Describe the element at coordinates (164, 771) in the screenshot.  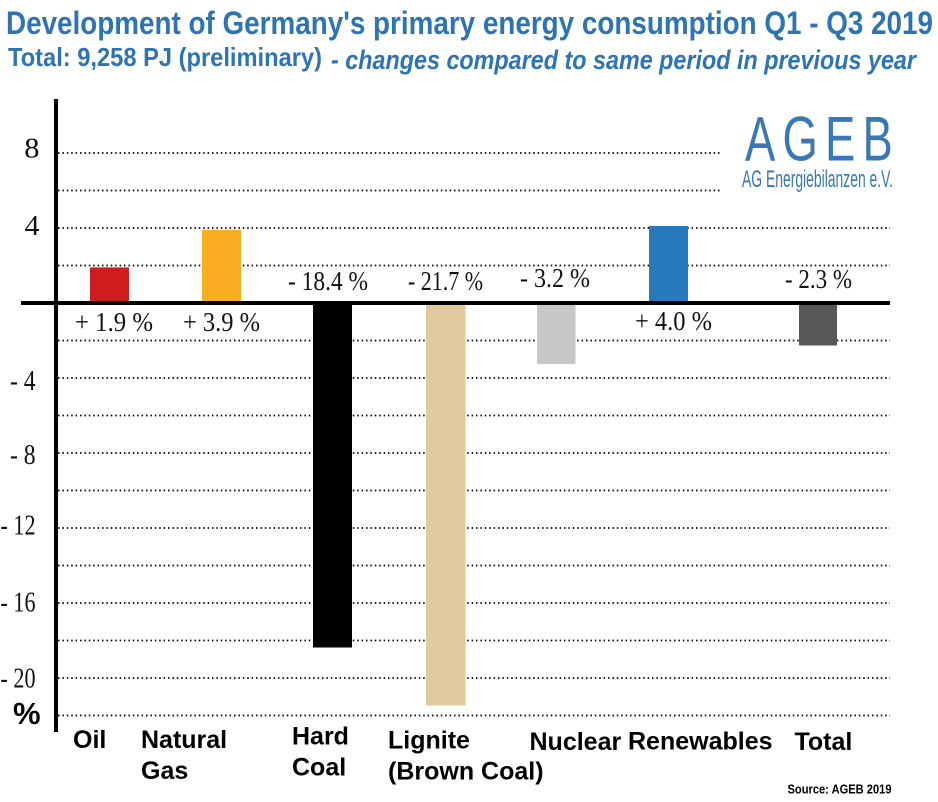
I see `svg-text: Gas` at that location.